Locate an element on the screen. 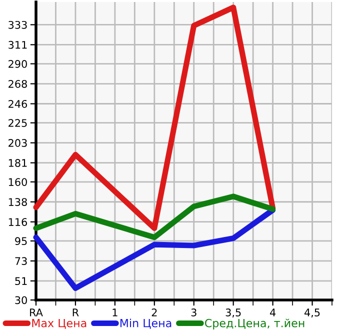 Image resolution: width=345 pixels, height=335 pixels. x-tick-label: 2 is located at coordinates (154, 312).